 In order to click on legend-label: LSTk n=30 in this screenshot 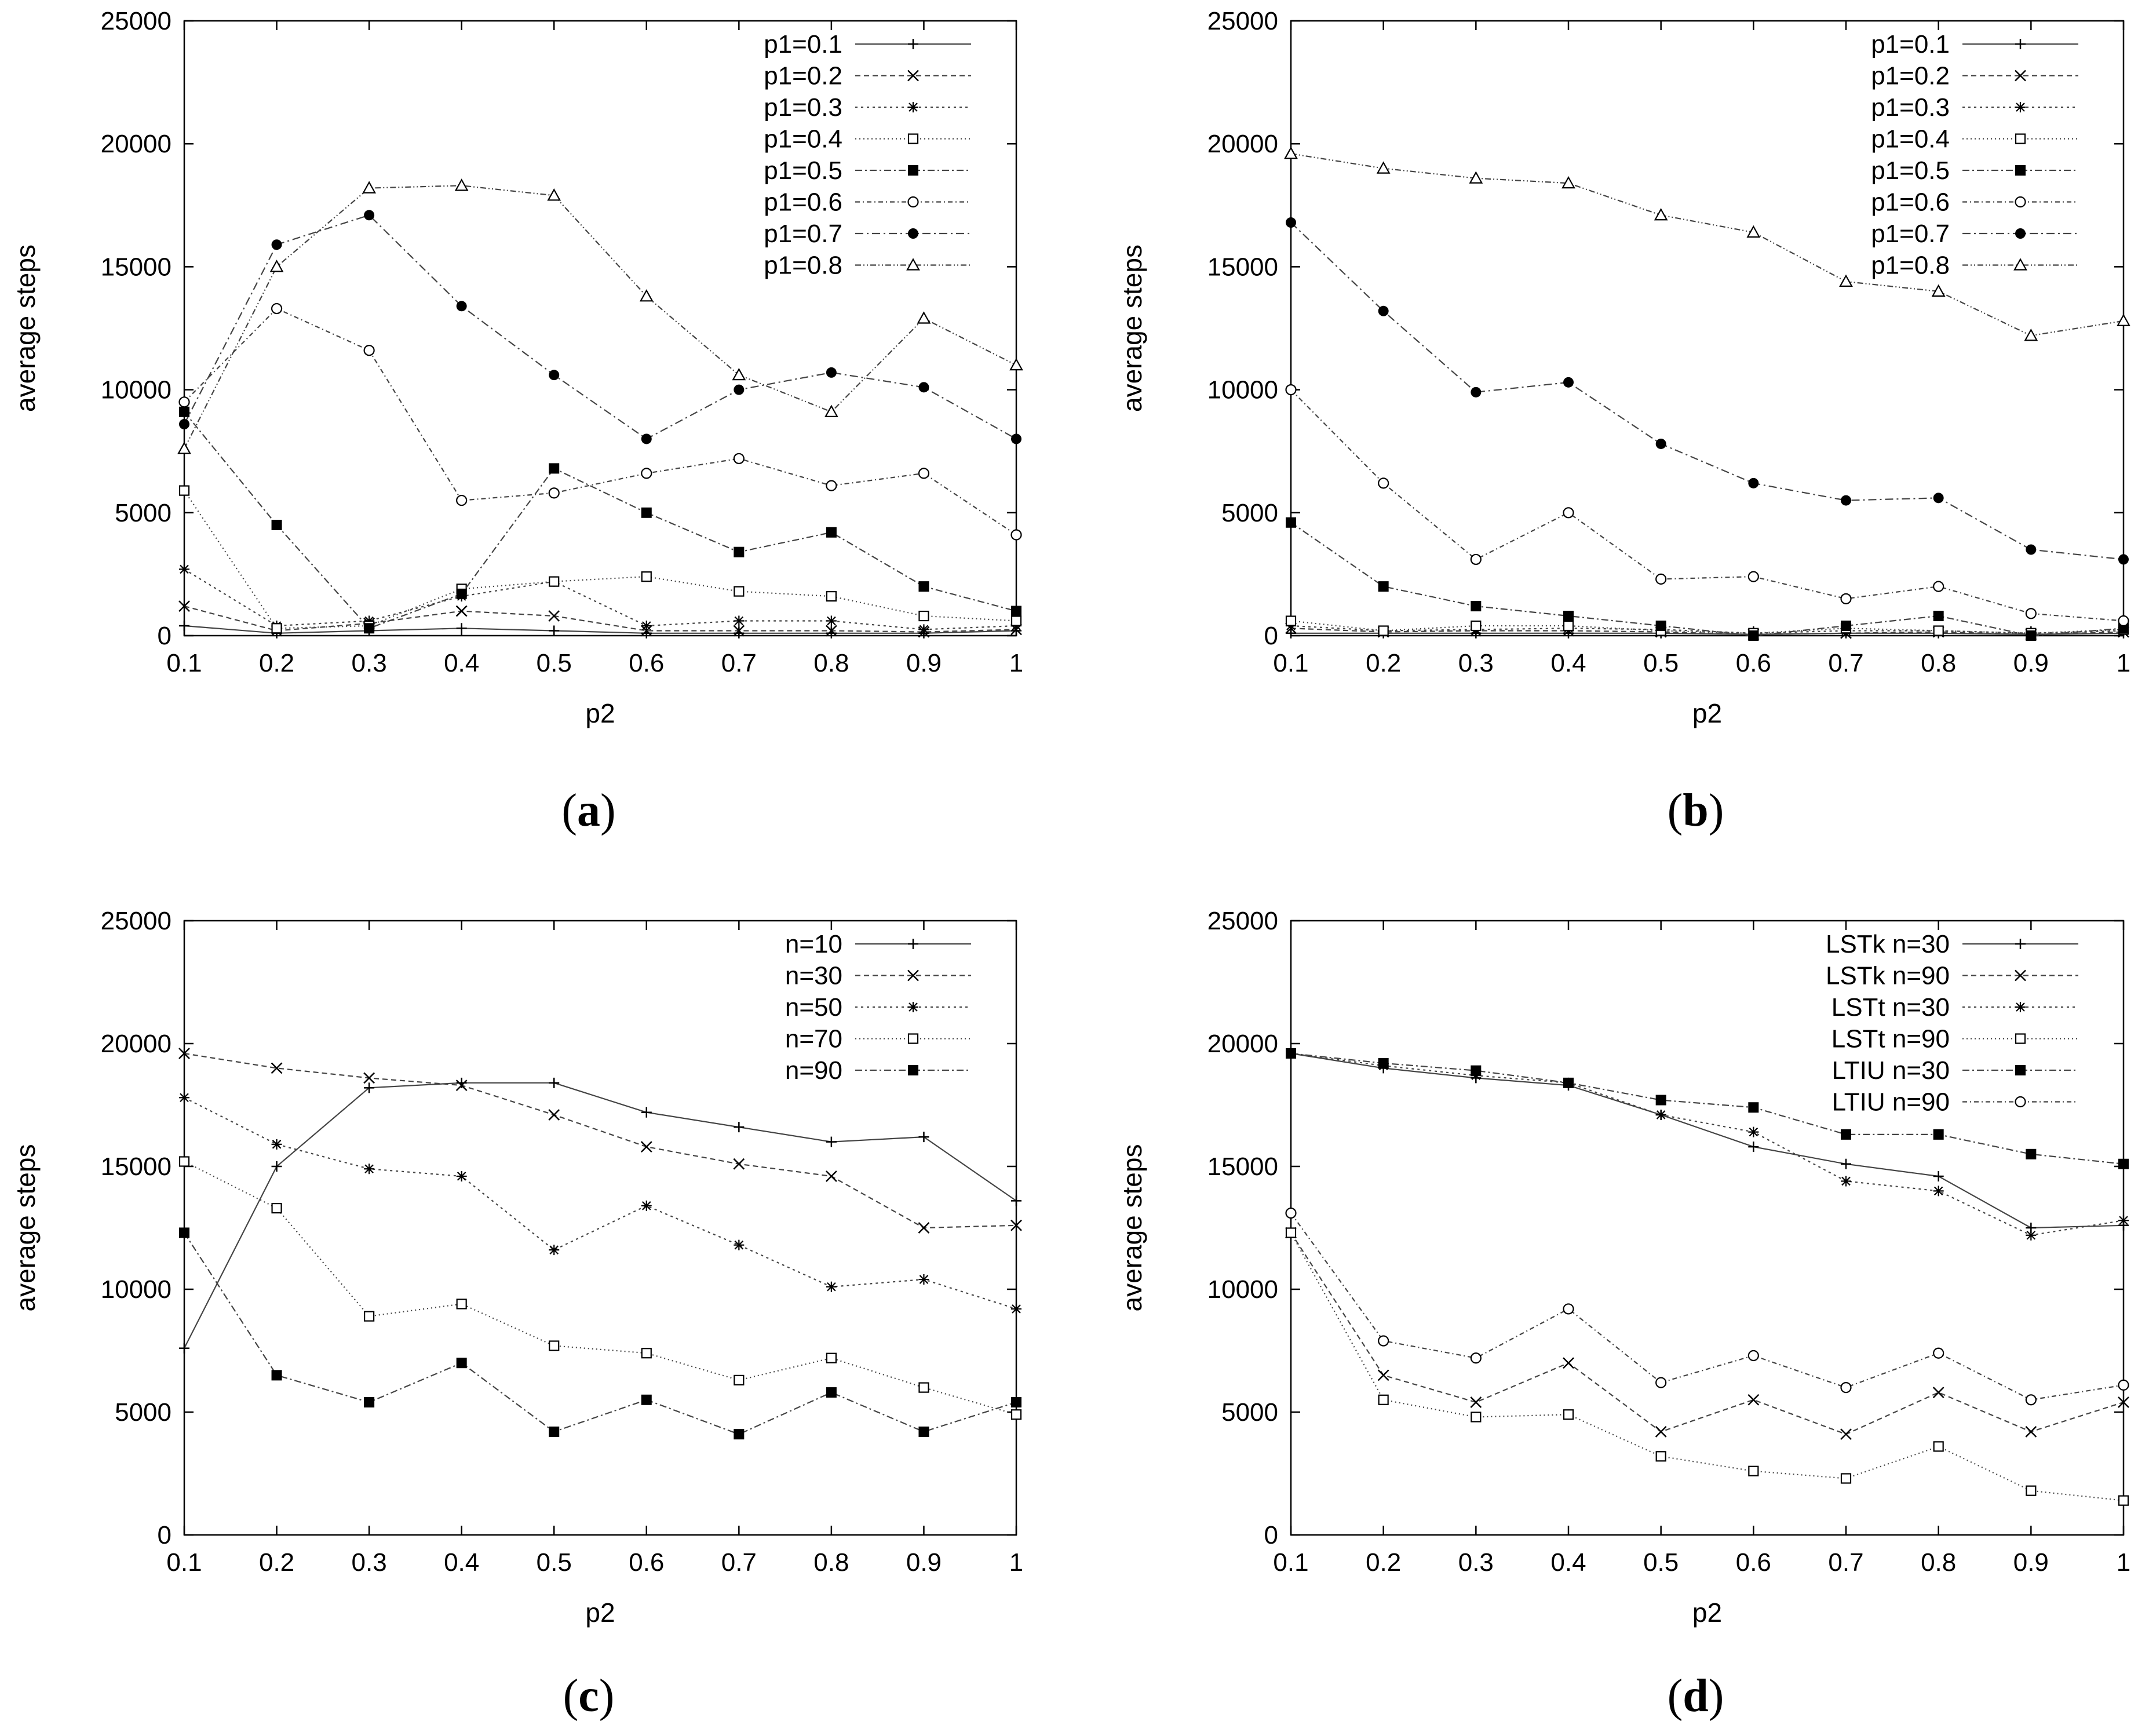, I will do `click(1888, 944)`.